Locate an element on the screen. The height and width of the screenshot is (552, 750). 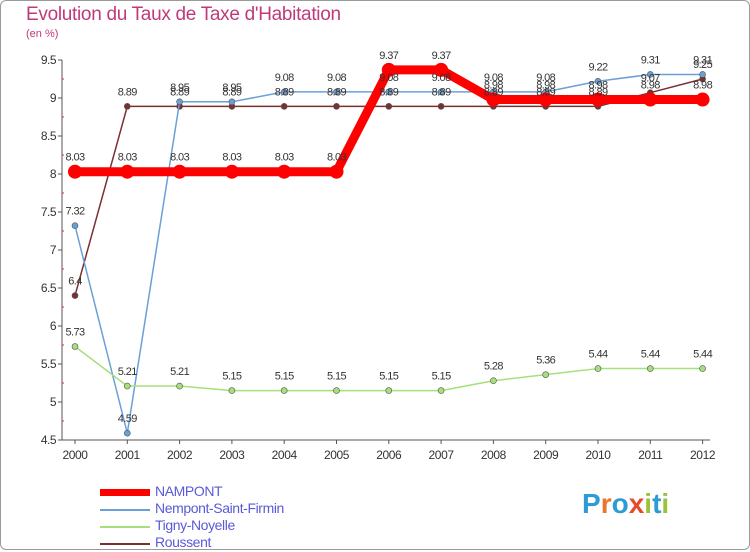
chart-title: Evolution du Taux de Taxe d'Habitation is located at coordinates (183, 14).